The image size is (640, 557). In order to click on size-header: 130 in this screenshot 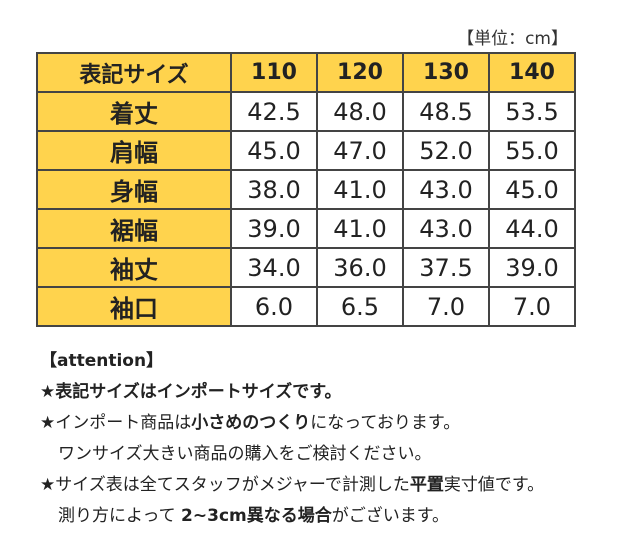, I will do `click(446, 72)`.